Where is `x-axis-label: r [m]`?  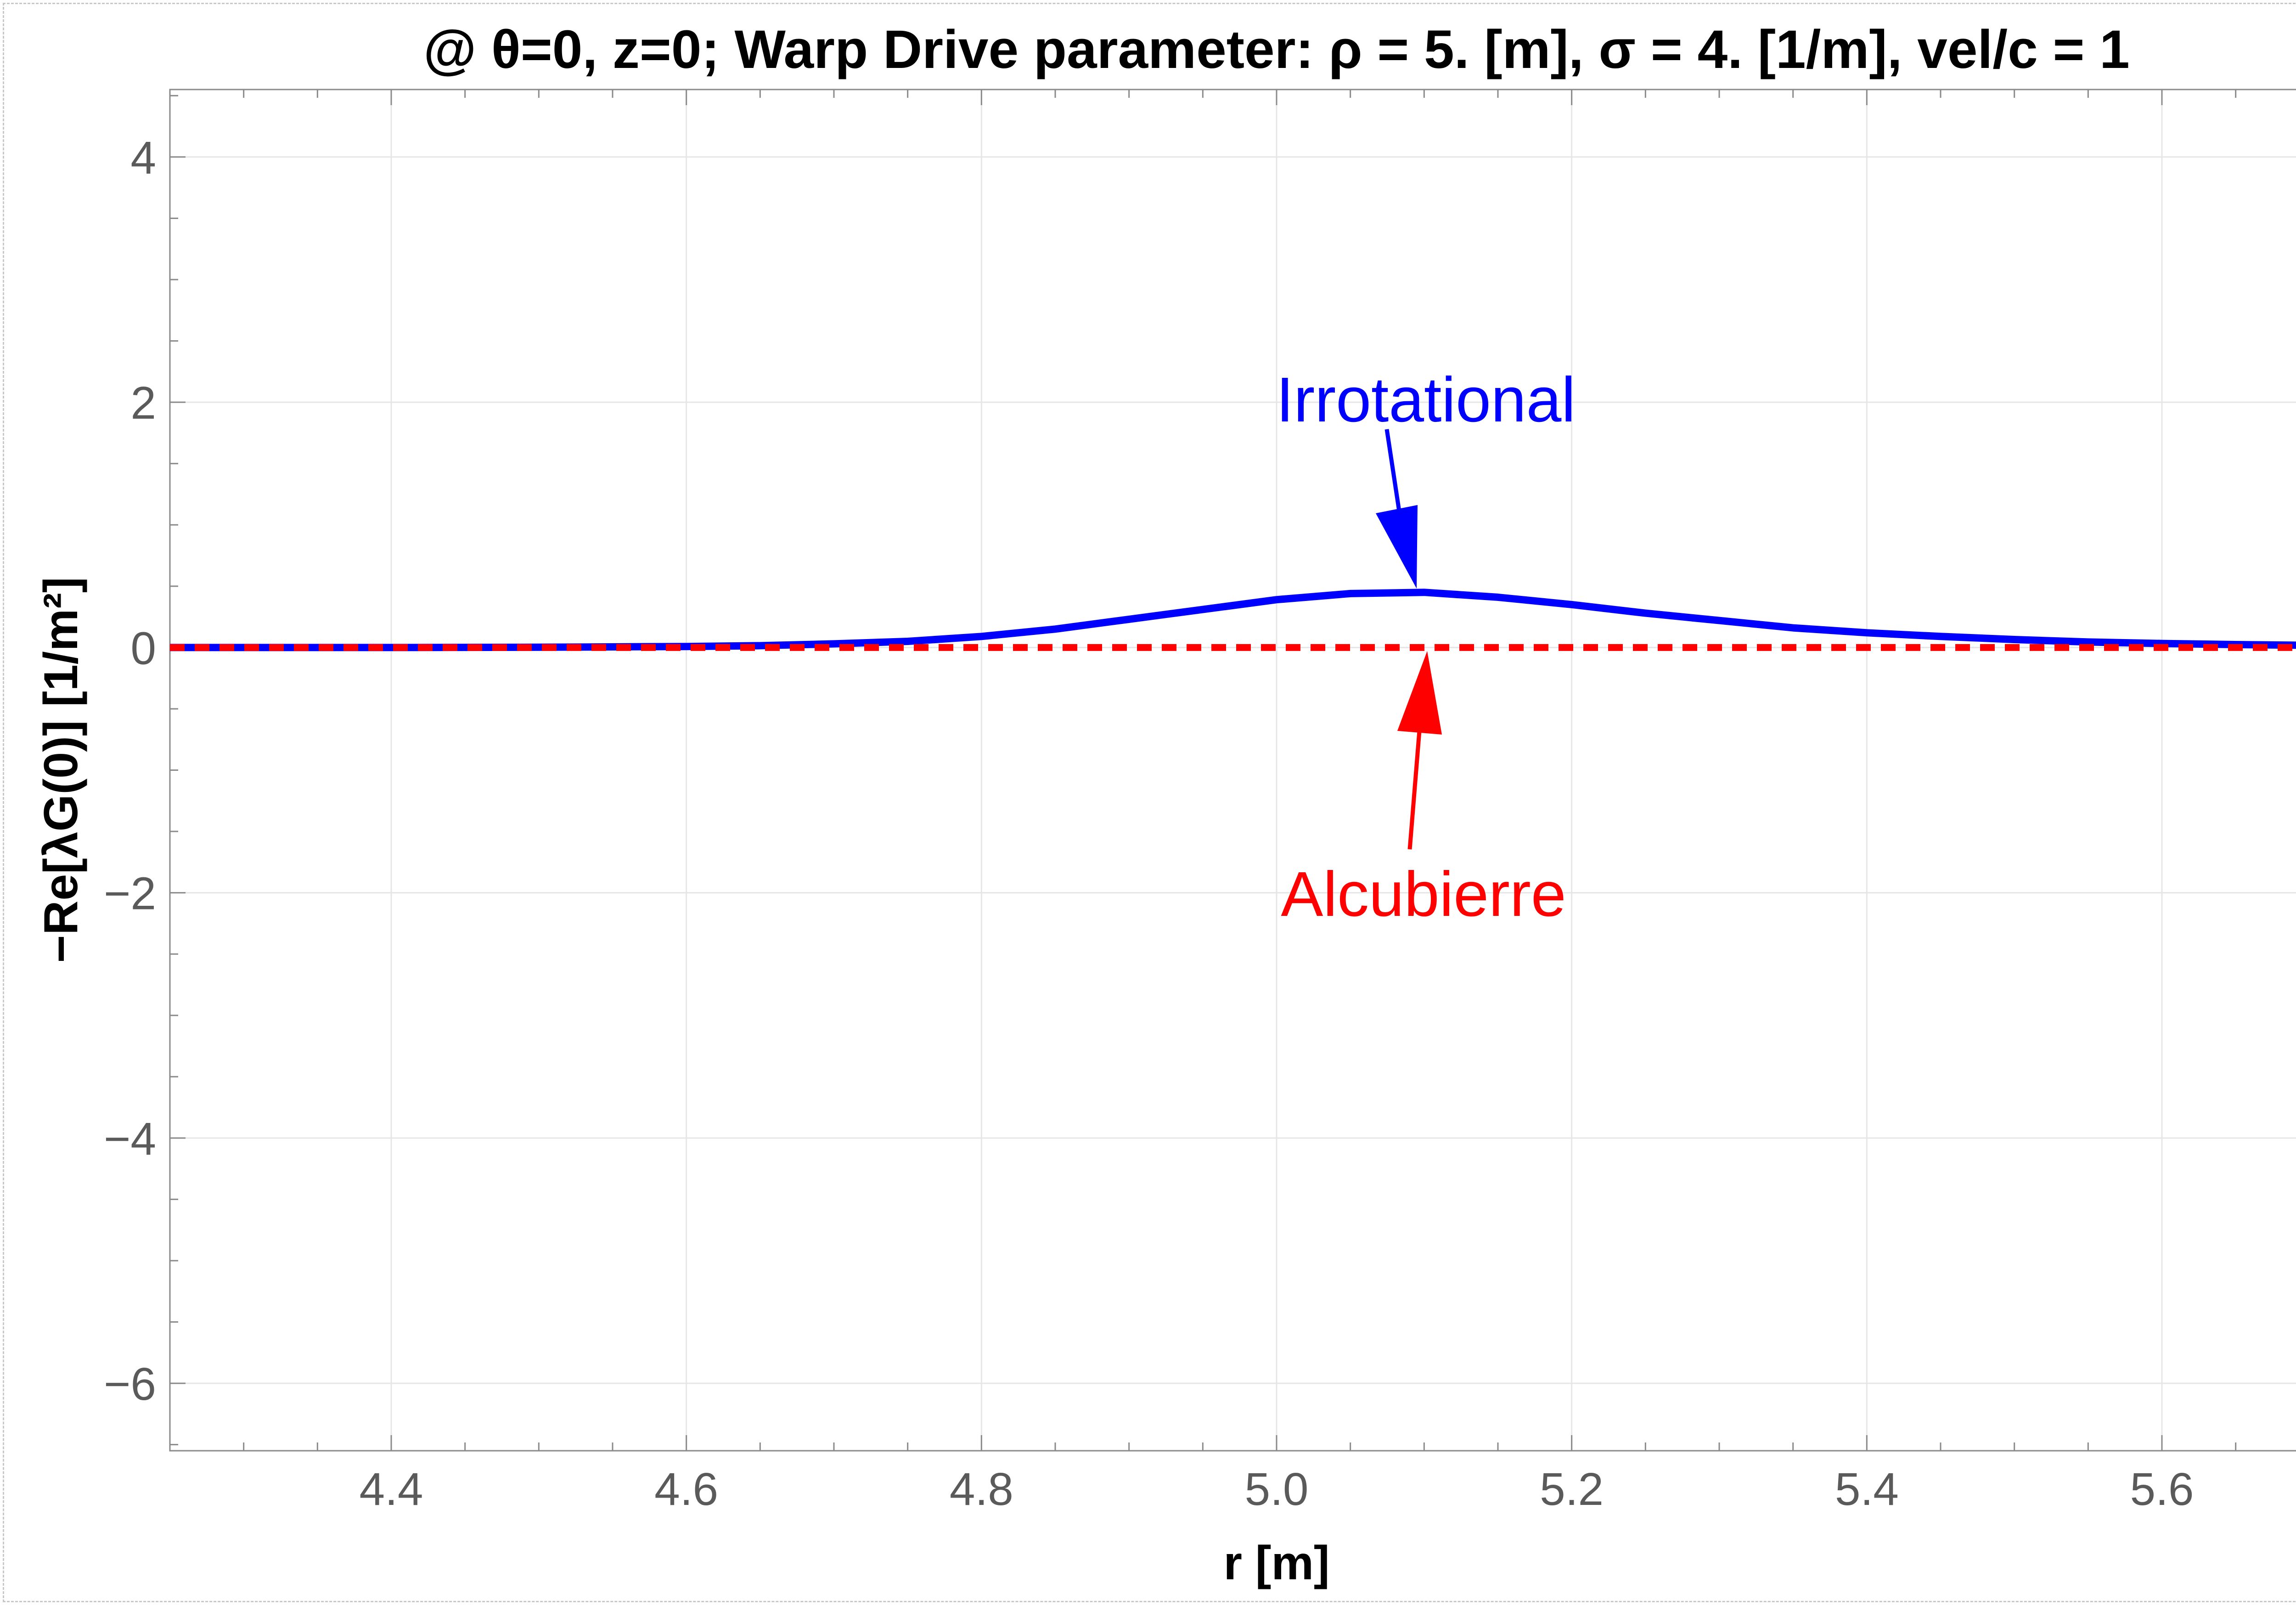 x-axis-label: r [m] is located at coordinates (1276, 1563).